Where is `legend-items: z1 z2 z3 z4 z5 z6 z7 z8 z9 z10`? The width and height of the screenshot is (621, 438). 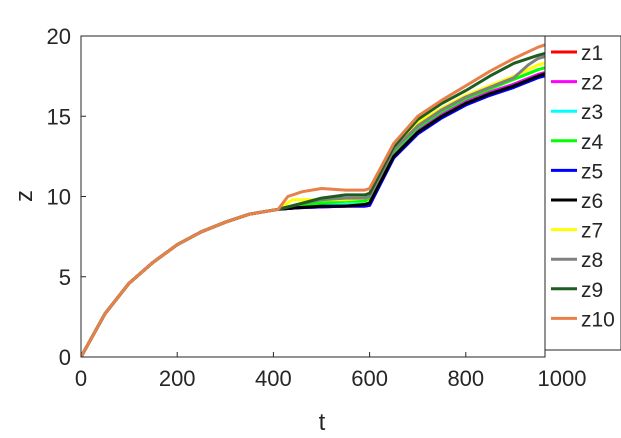
legend-items: z1 z2 z3 z4 z5 z6 z7 z8 z9 z10 is located at coordinates (583, 186).